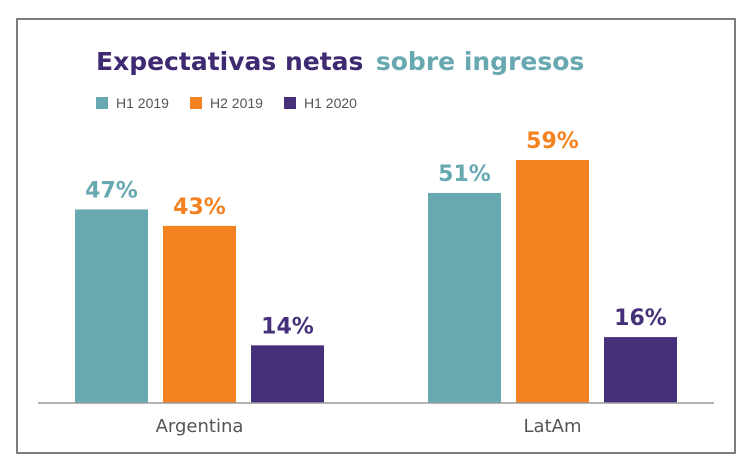  What do you see at coordinates (111, 190) in the screenshot?
I see `value-label-argentina-1: 47%` at bounding box center [111, 190].